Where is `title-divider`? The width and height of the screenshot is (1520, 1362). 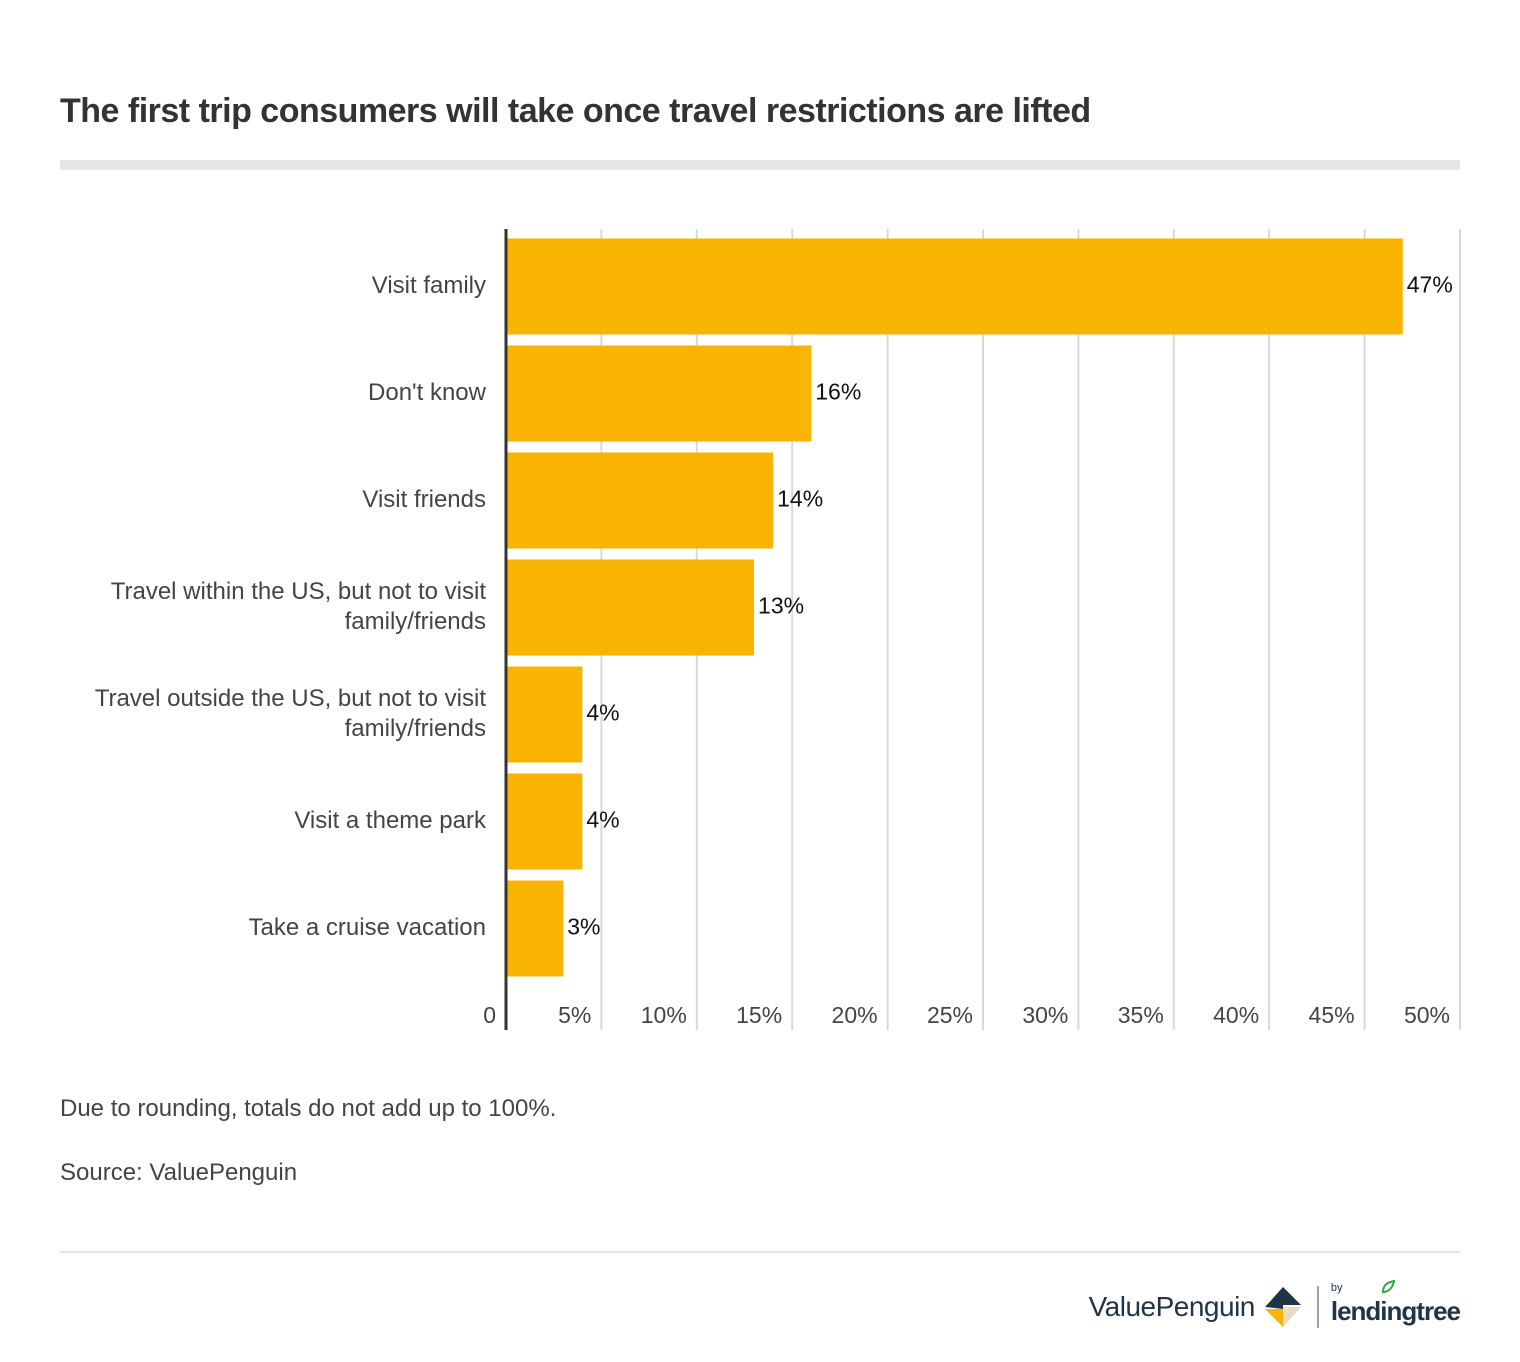 title-divider is located at coordinates (760, 165).